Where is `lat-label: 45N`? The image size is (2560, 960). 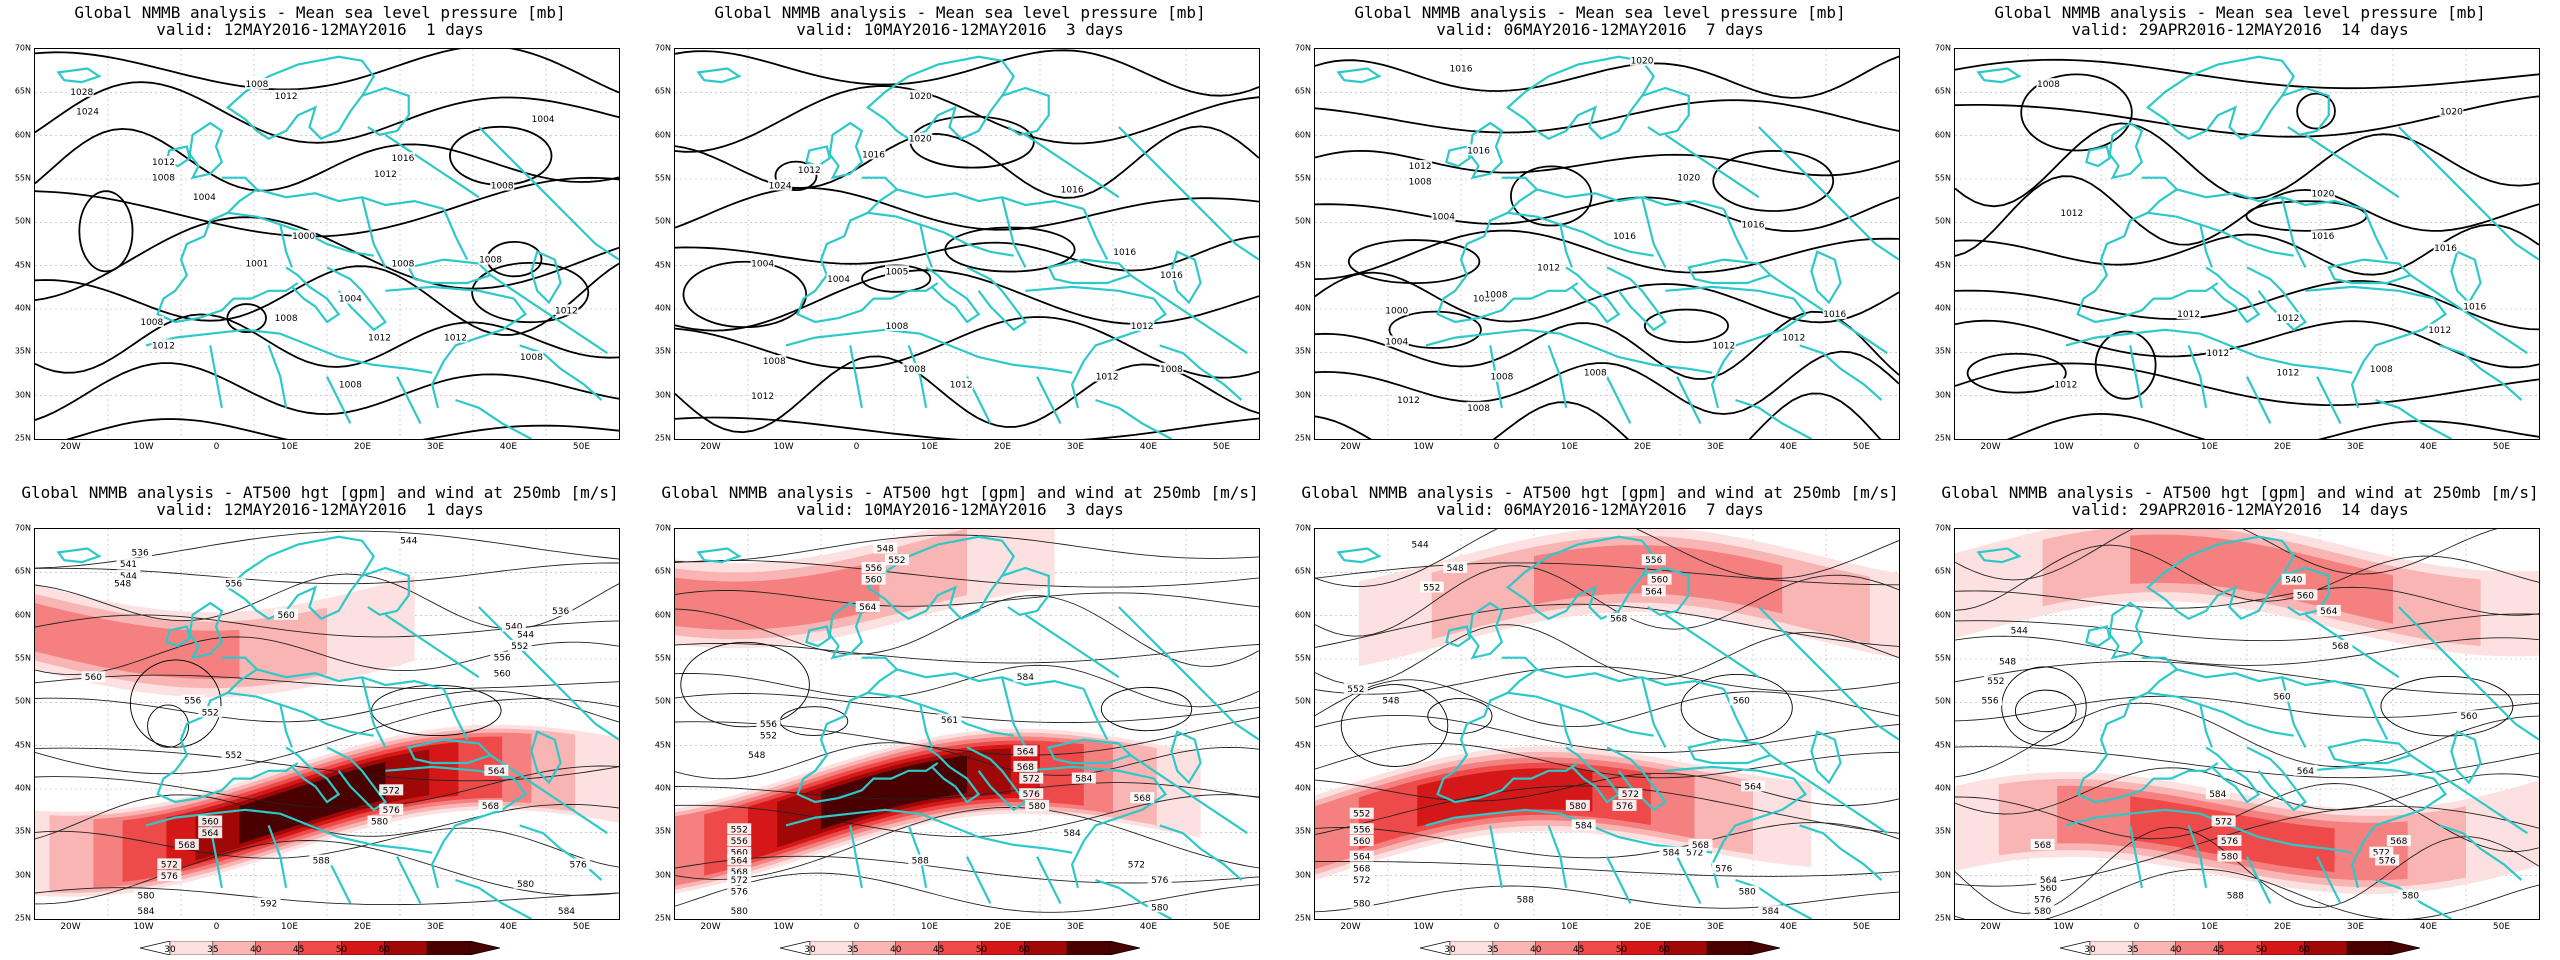 lat-label: 45N is located at coordinates (1302, 745).